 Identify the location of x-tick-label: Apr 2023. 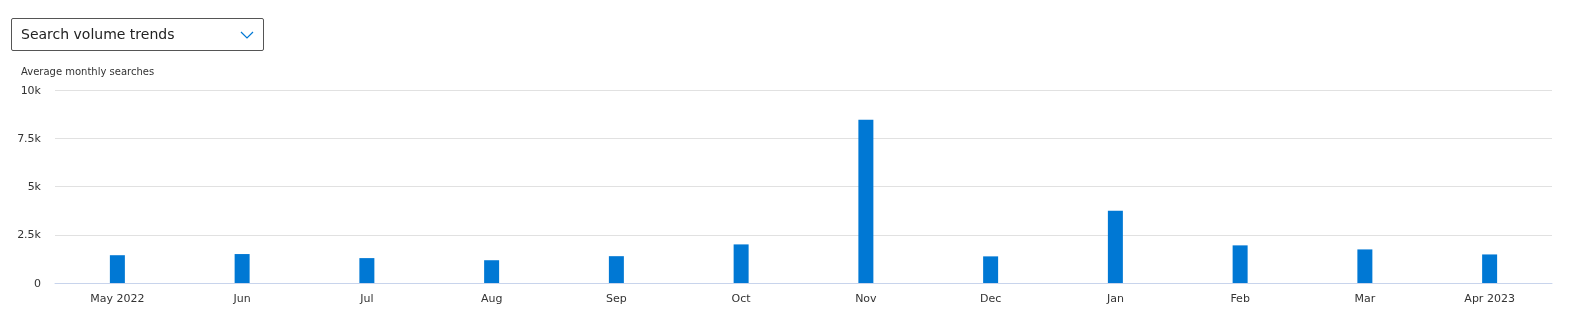
(1489, 298).